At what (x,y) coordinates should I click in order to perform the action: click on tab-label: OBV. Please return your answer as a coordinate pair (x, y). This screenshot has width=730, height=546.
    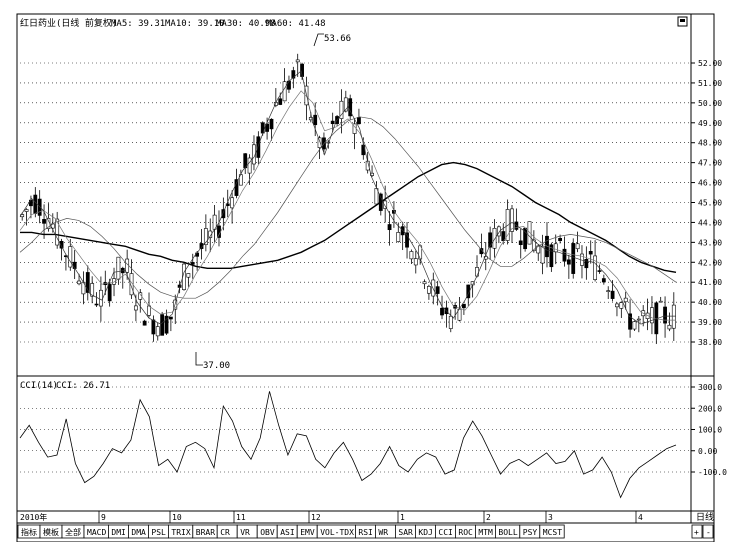
    Looking at the image, I should click on (267, 532).